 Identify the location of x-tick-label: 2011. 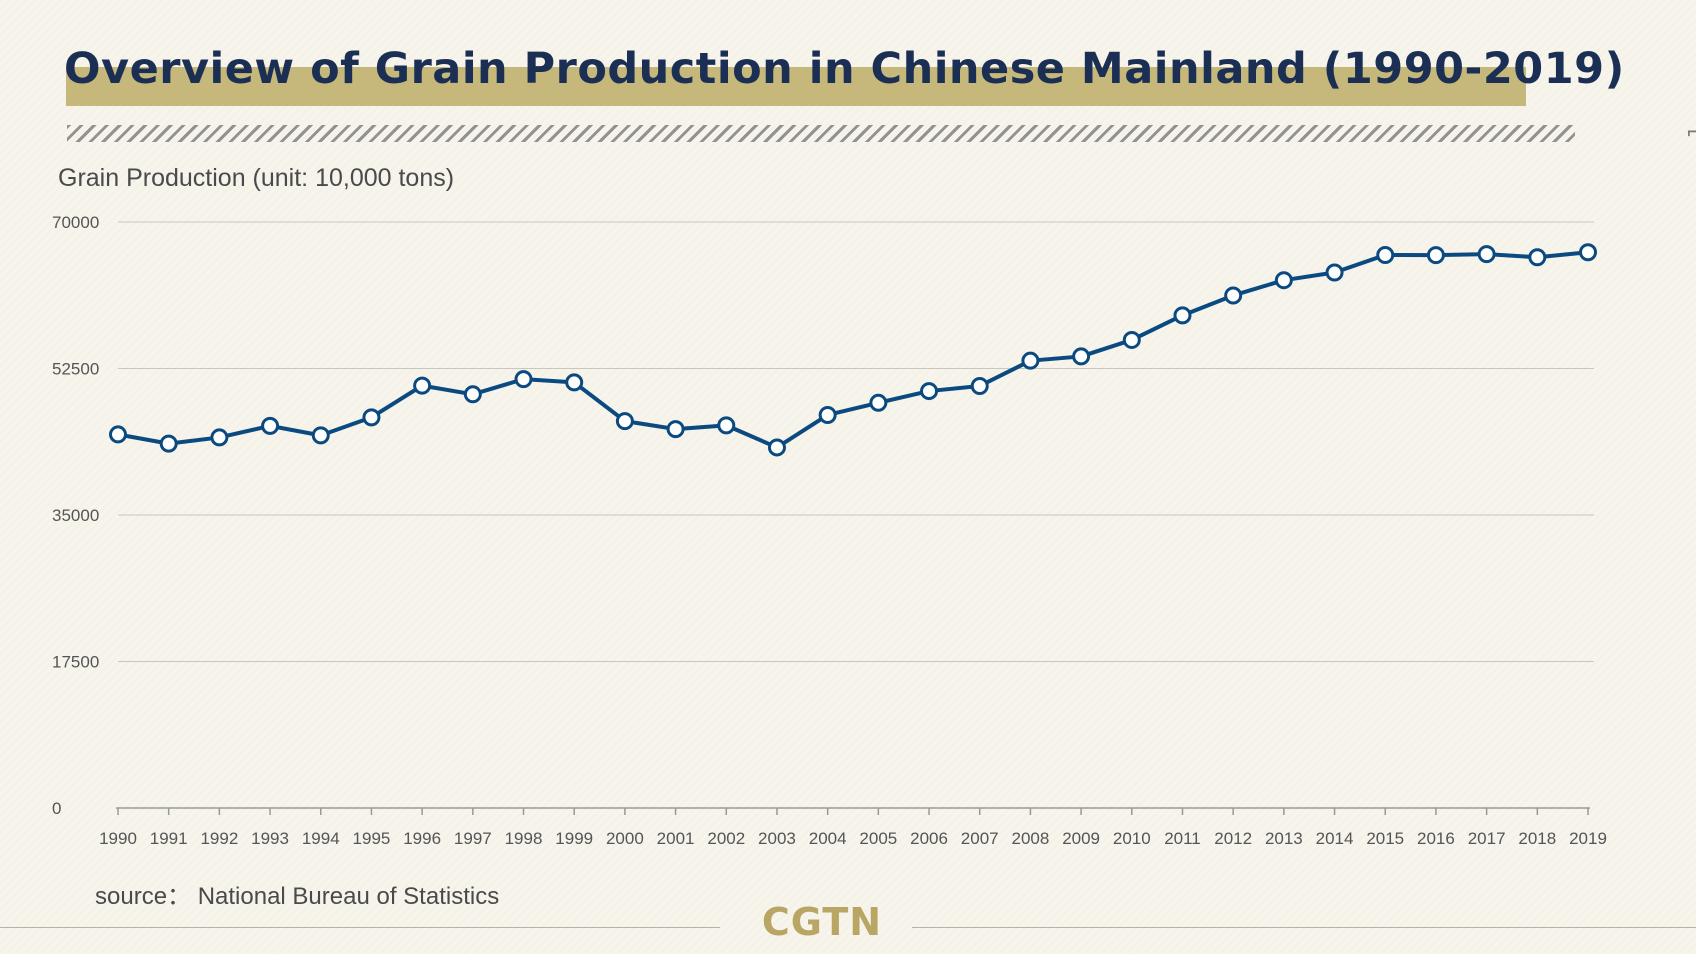
(1182, 838).